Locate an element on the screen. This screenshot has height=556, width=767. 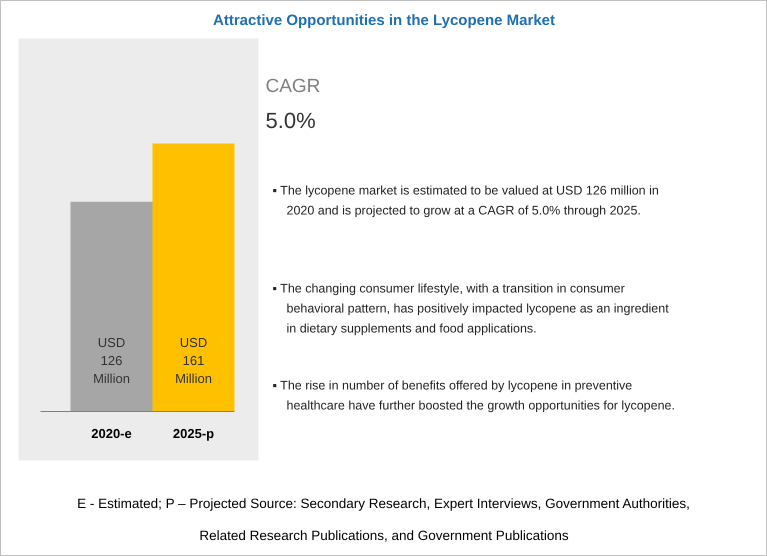
text: CAGR is located at coordinates (293, 86).